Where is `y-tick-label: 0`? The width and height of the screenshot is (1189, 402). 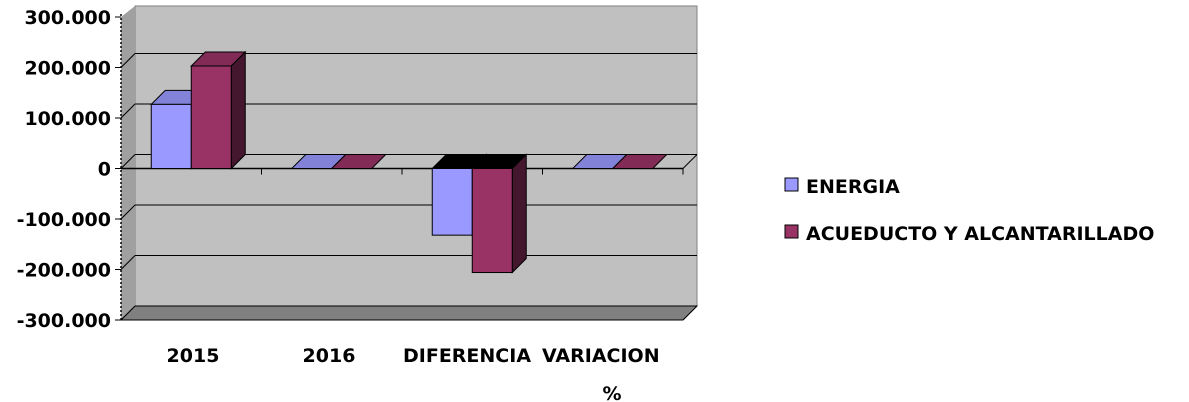
y-tick-label: 0 is located at coordinates (104, 170).